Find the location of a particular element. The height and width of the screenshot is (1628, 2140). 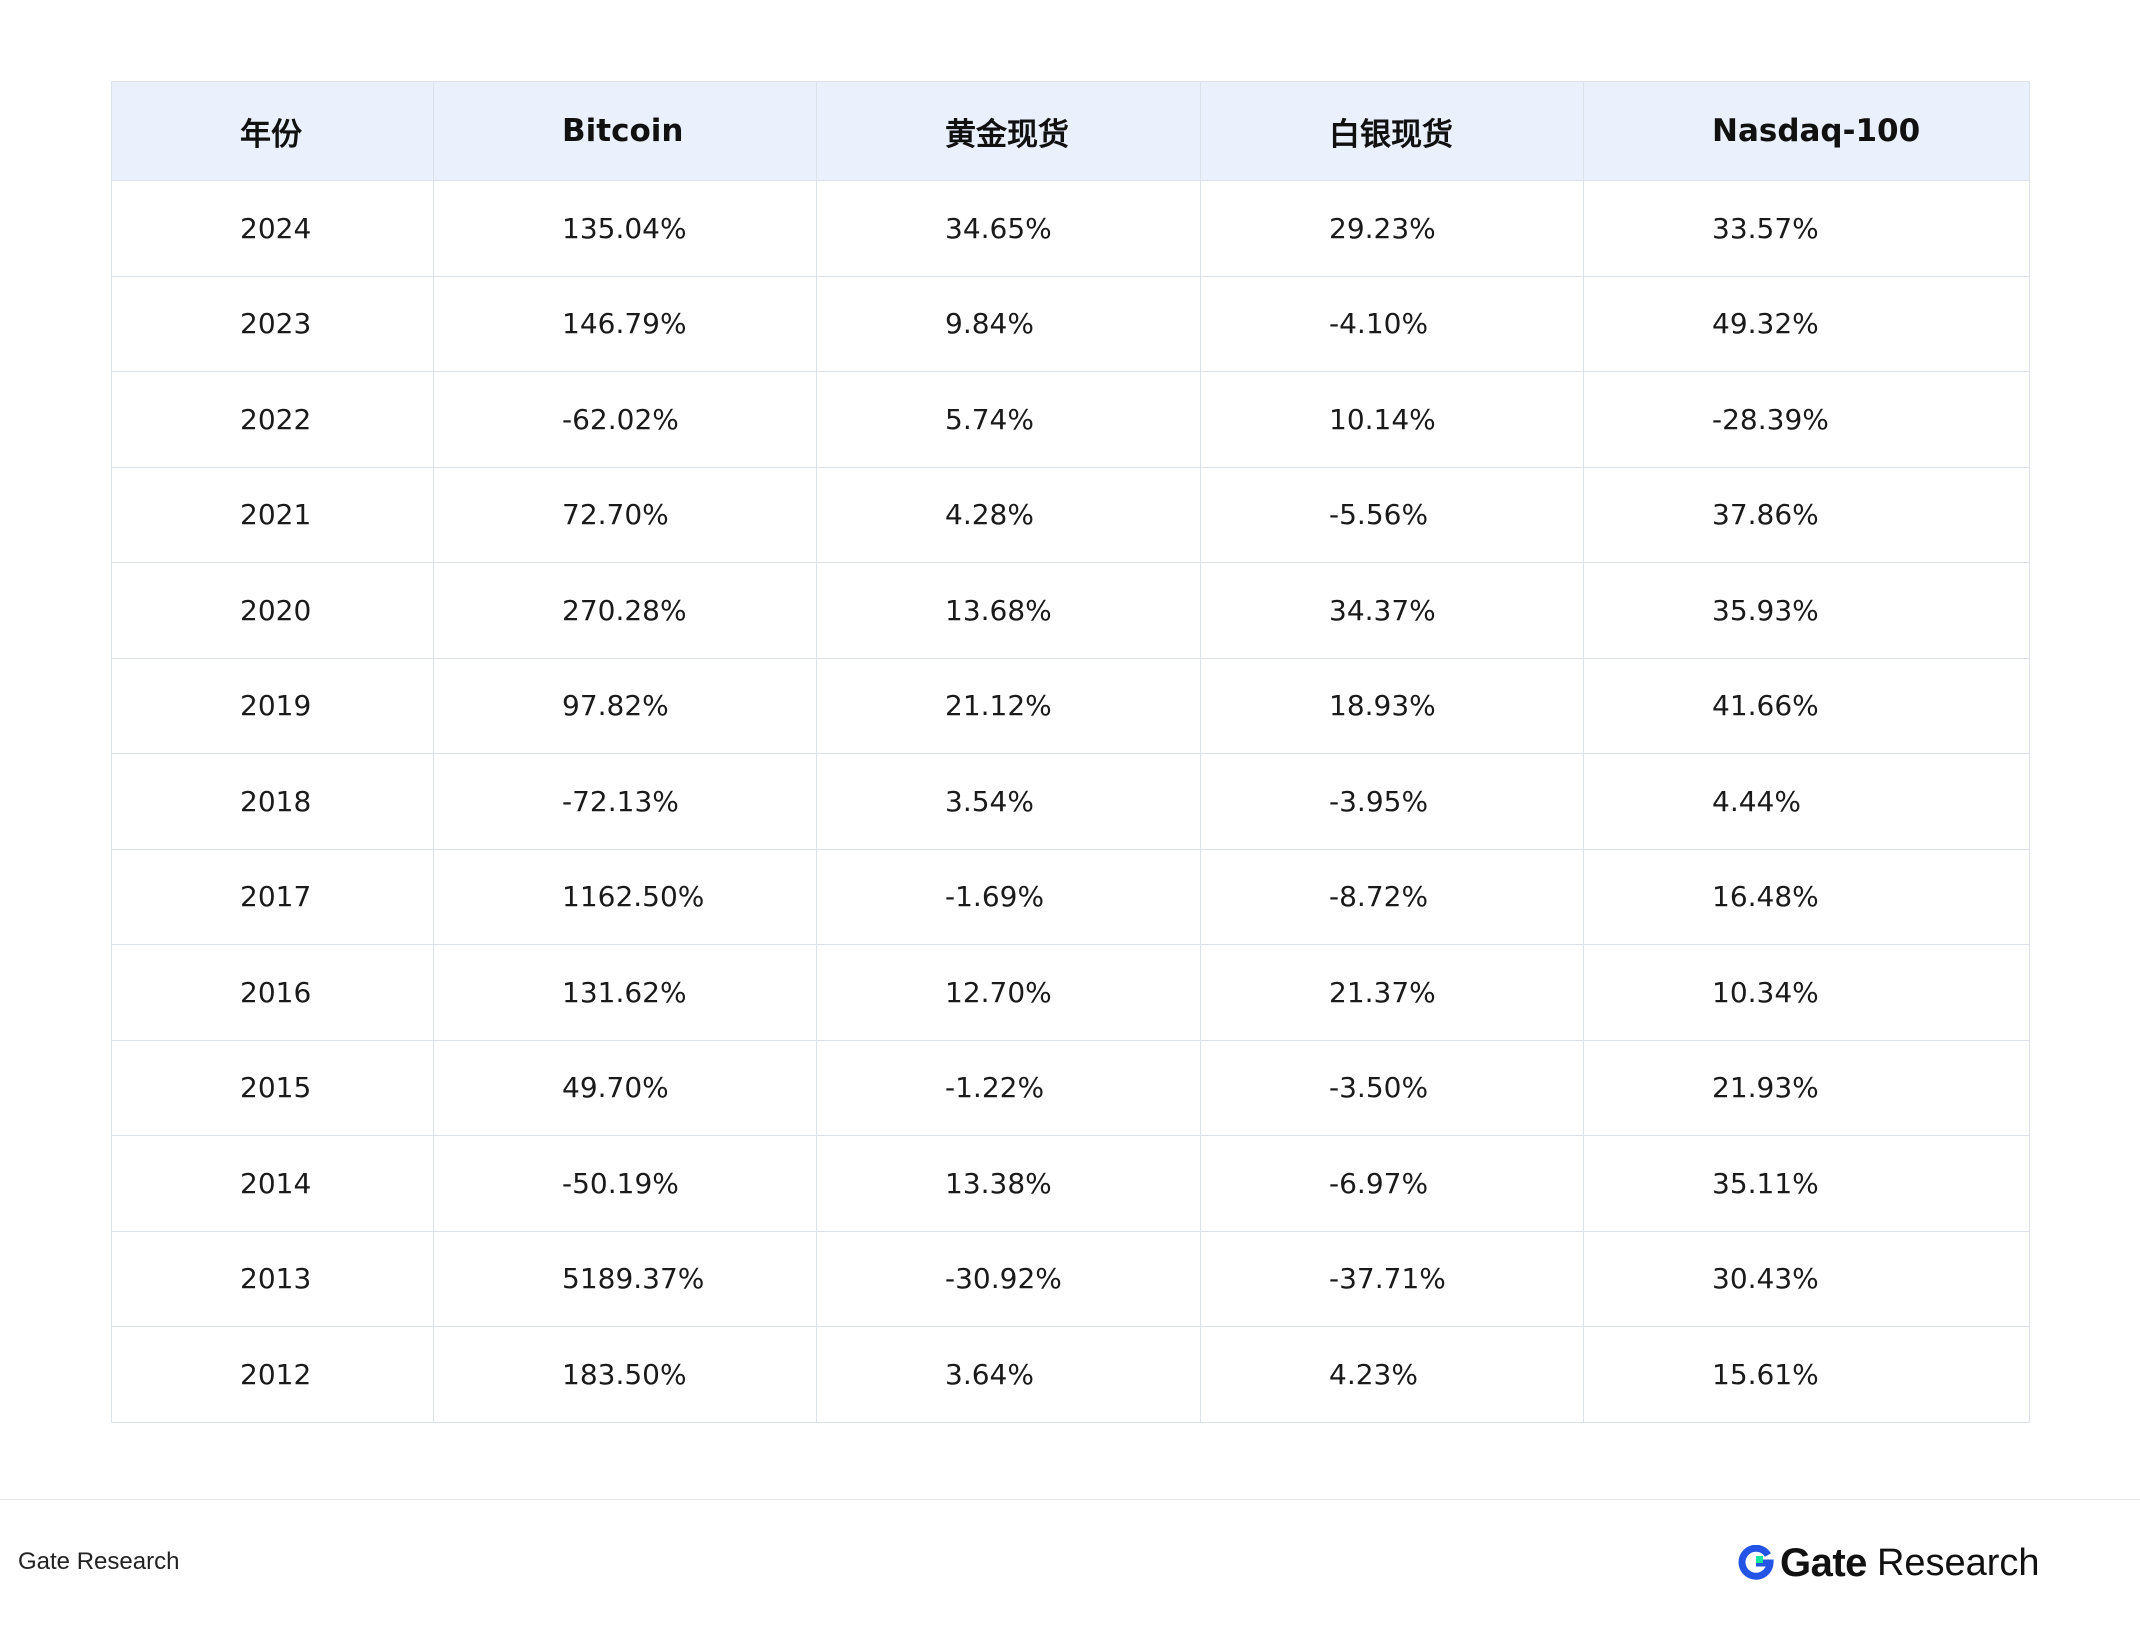

return-cell: 146.79% is located at coordinates (625, 323).